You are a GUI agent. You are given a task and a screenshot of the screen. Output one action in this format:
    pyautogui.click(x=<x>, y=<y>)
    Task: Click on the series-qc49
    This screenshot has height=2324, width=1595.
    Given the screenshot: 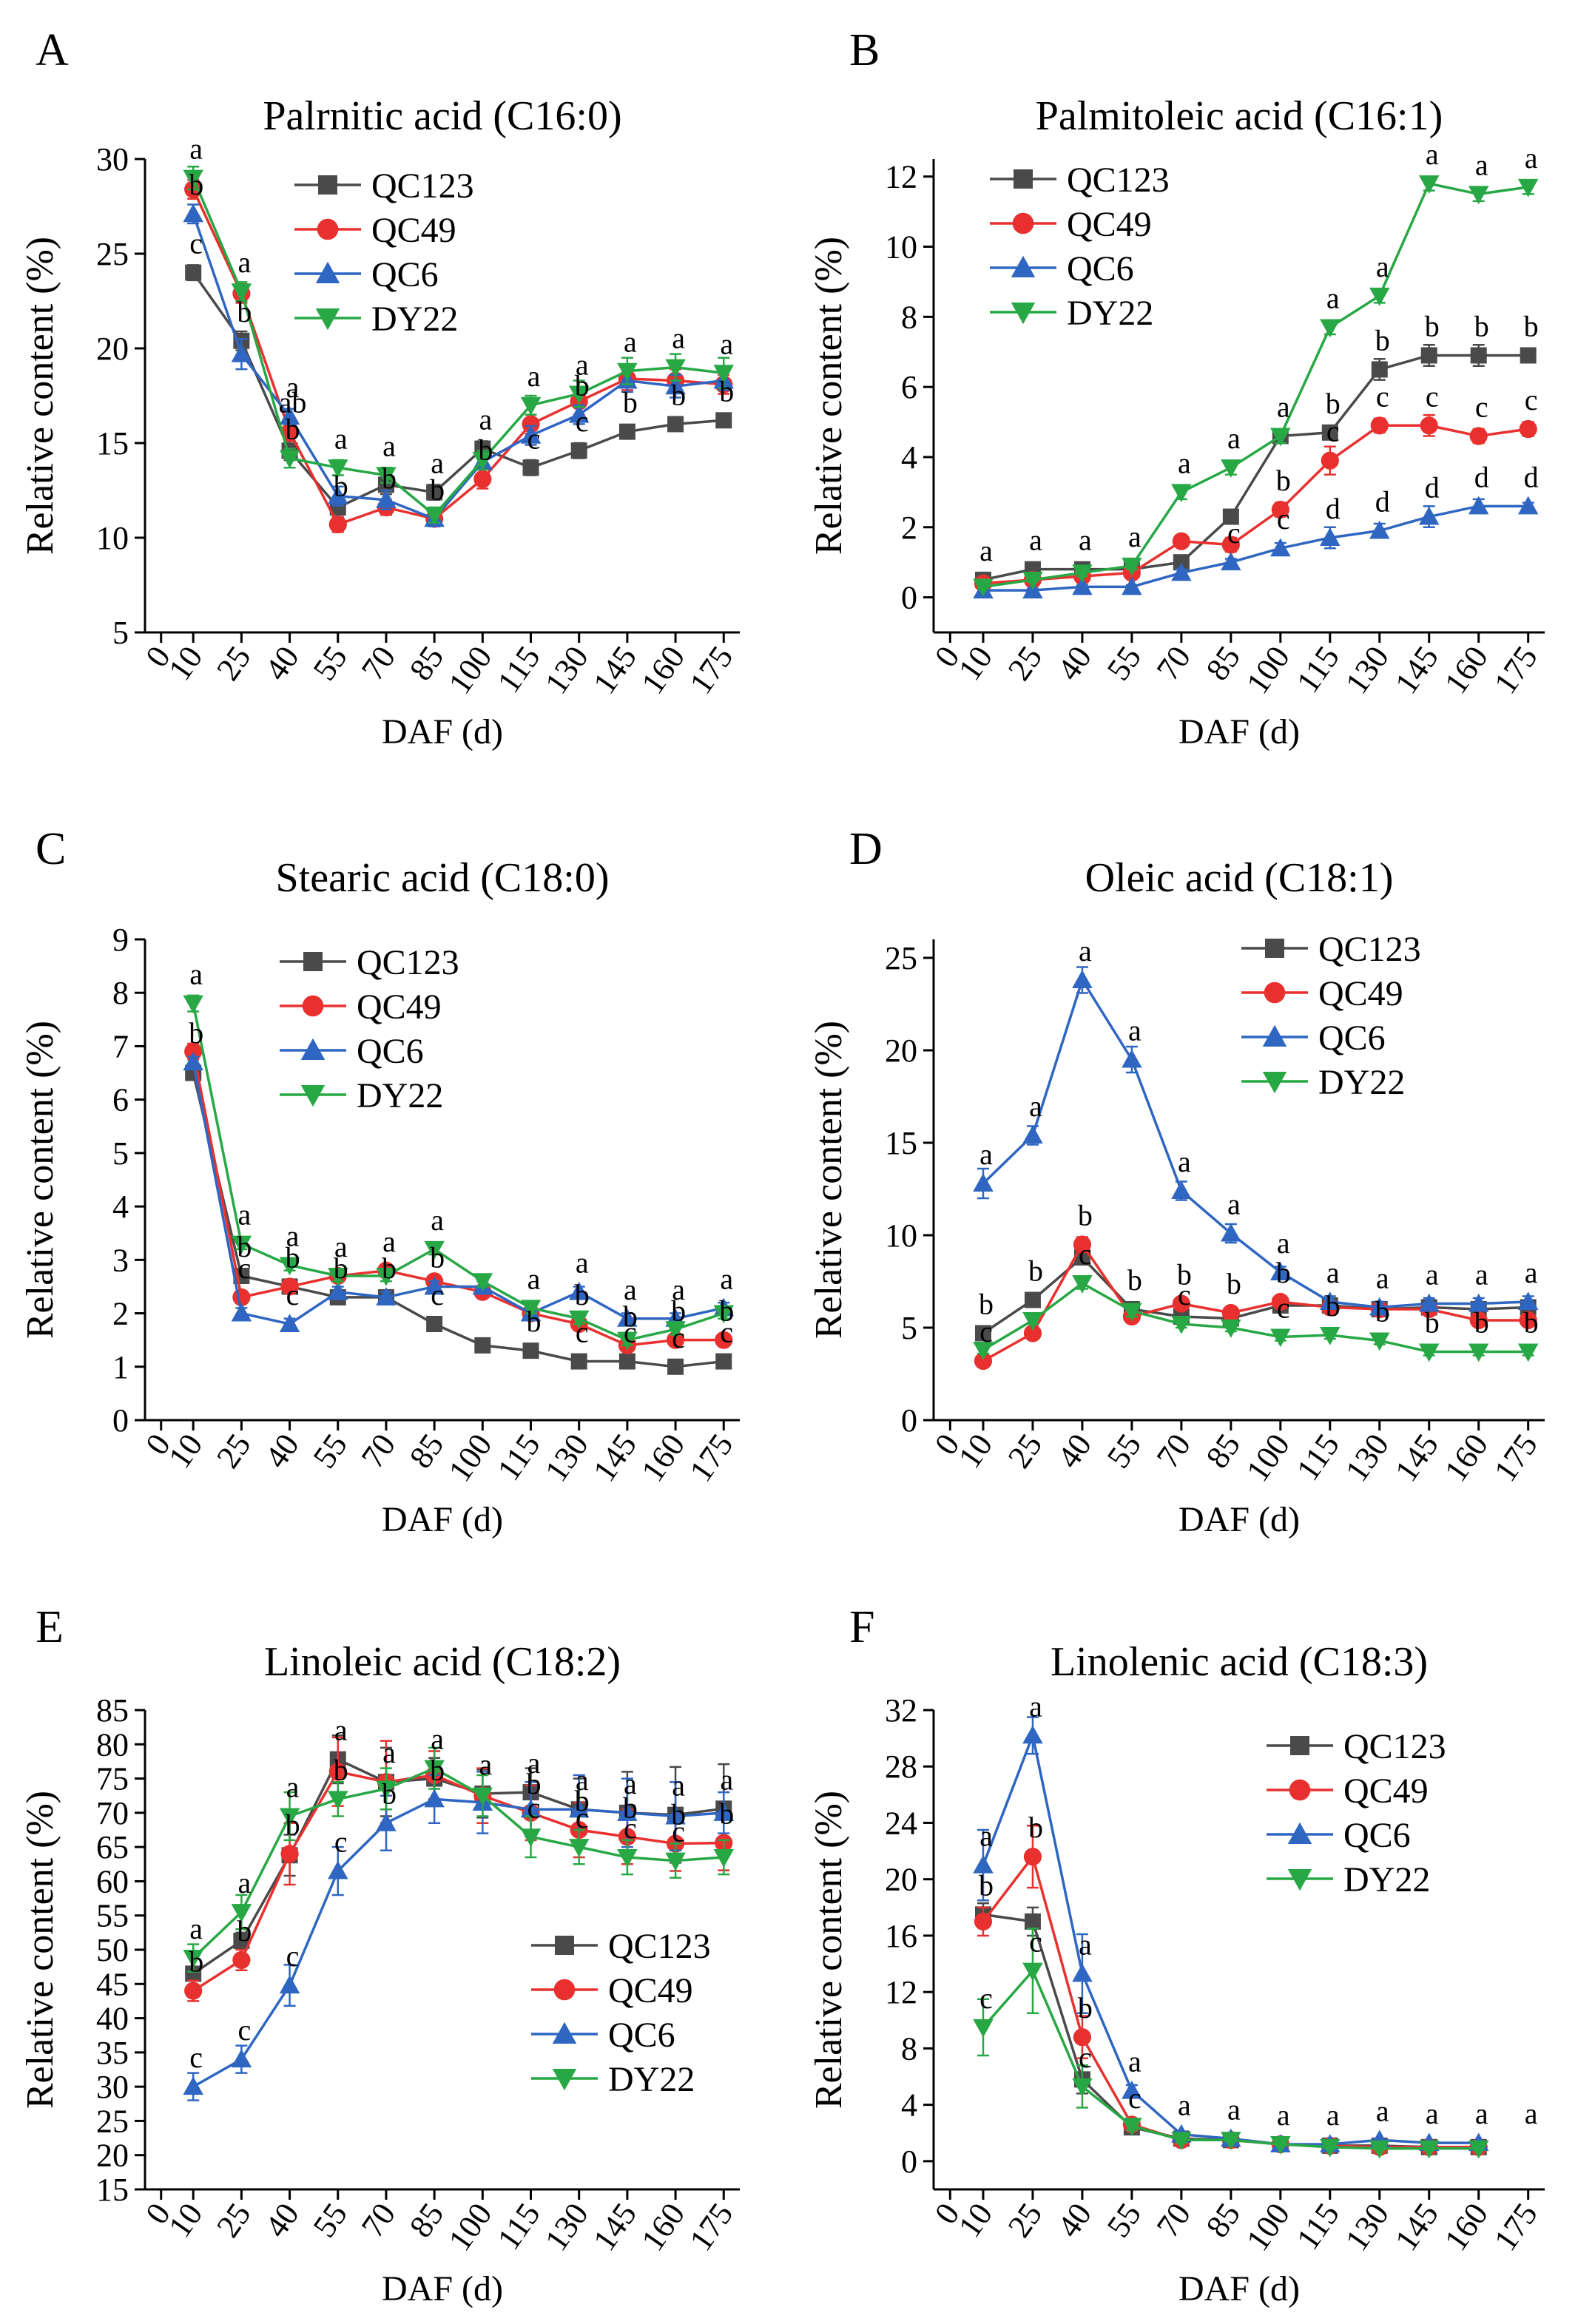 What is the action you would take?
    pyautogui.click(x=459, y=1198)
    